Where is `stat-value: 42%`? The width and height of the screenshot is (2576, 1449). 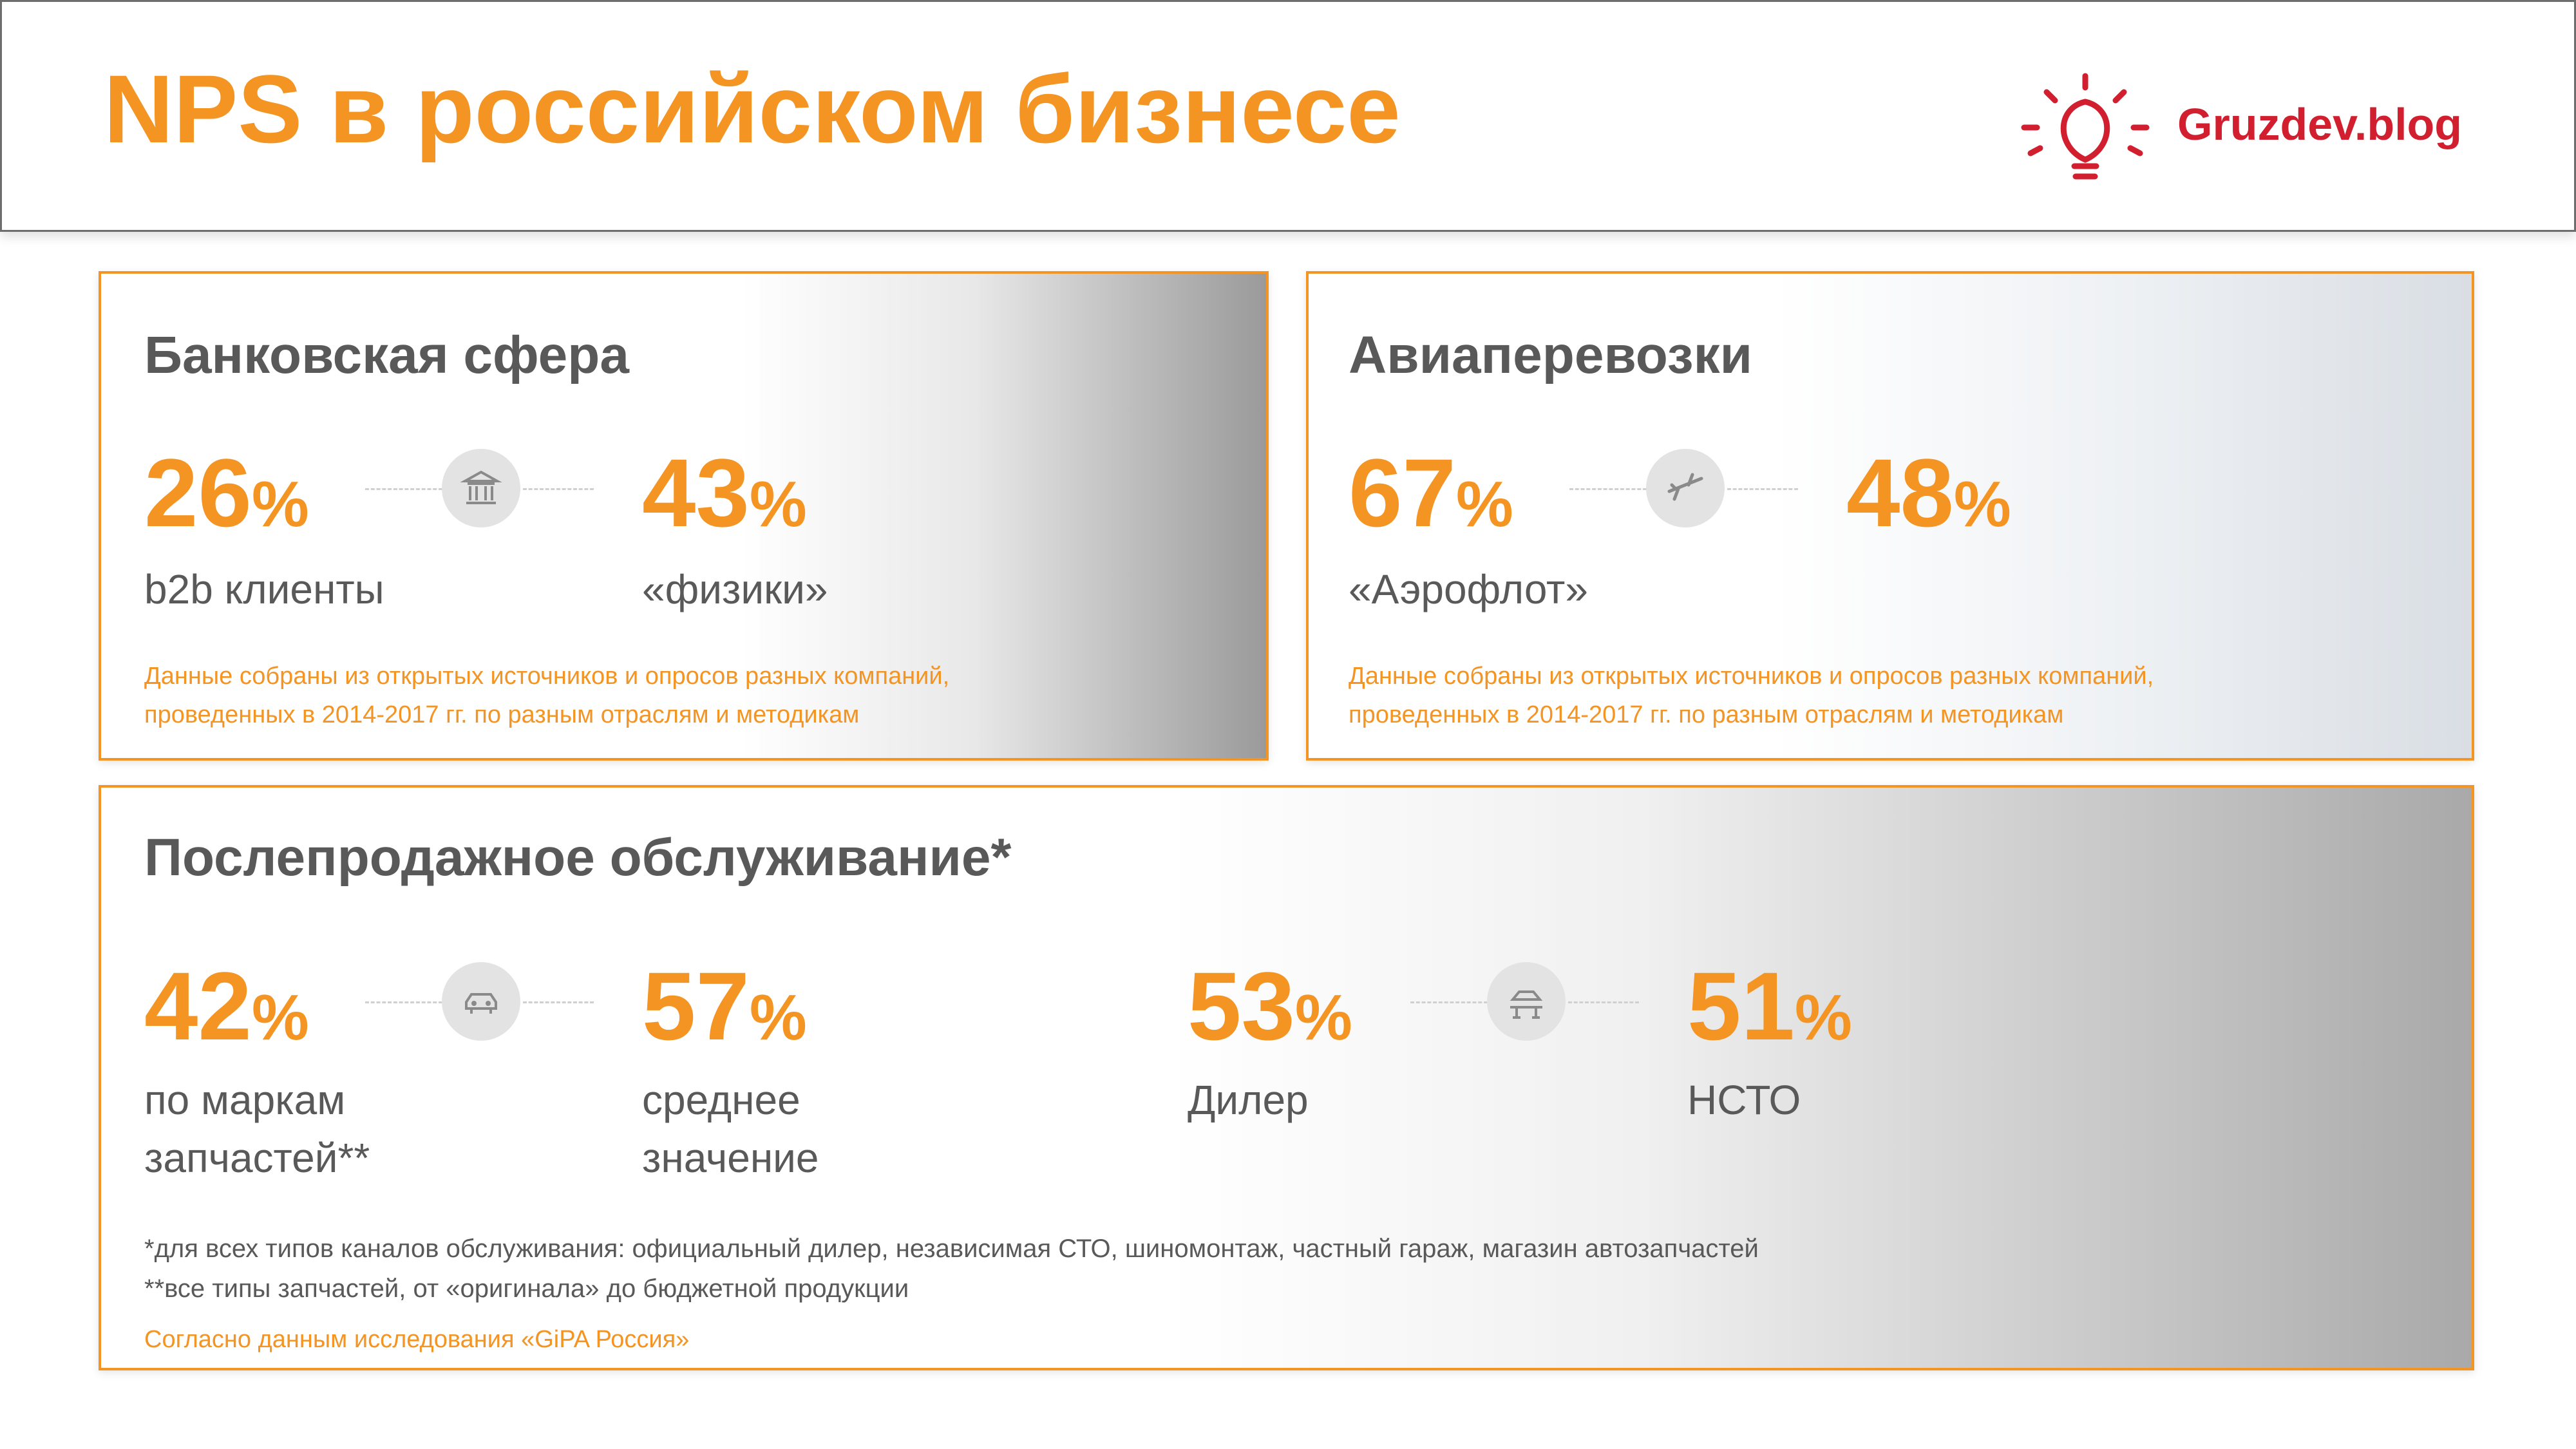
stat-value: 42% is located at coordinates (226, 1006).